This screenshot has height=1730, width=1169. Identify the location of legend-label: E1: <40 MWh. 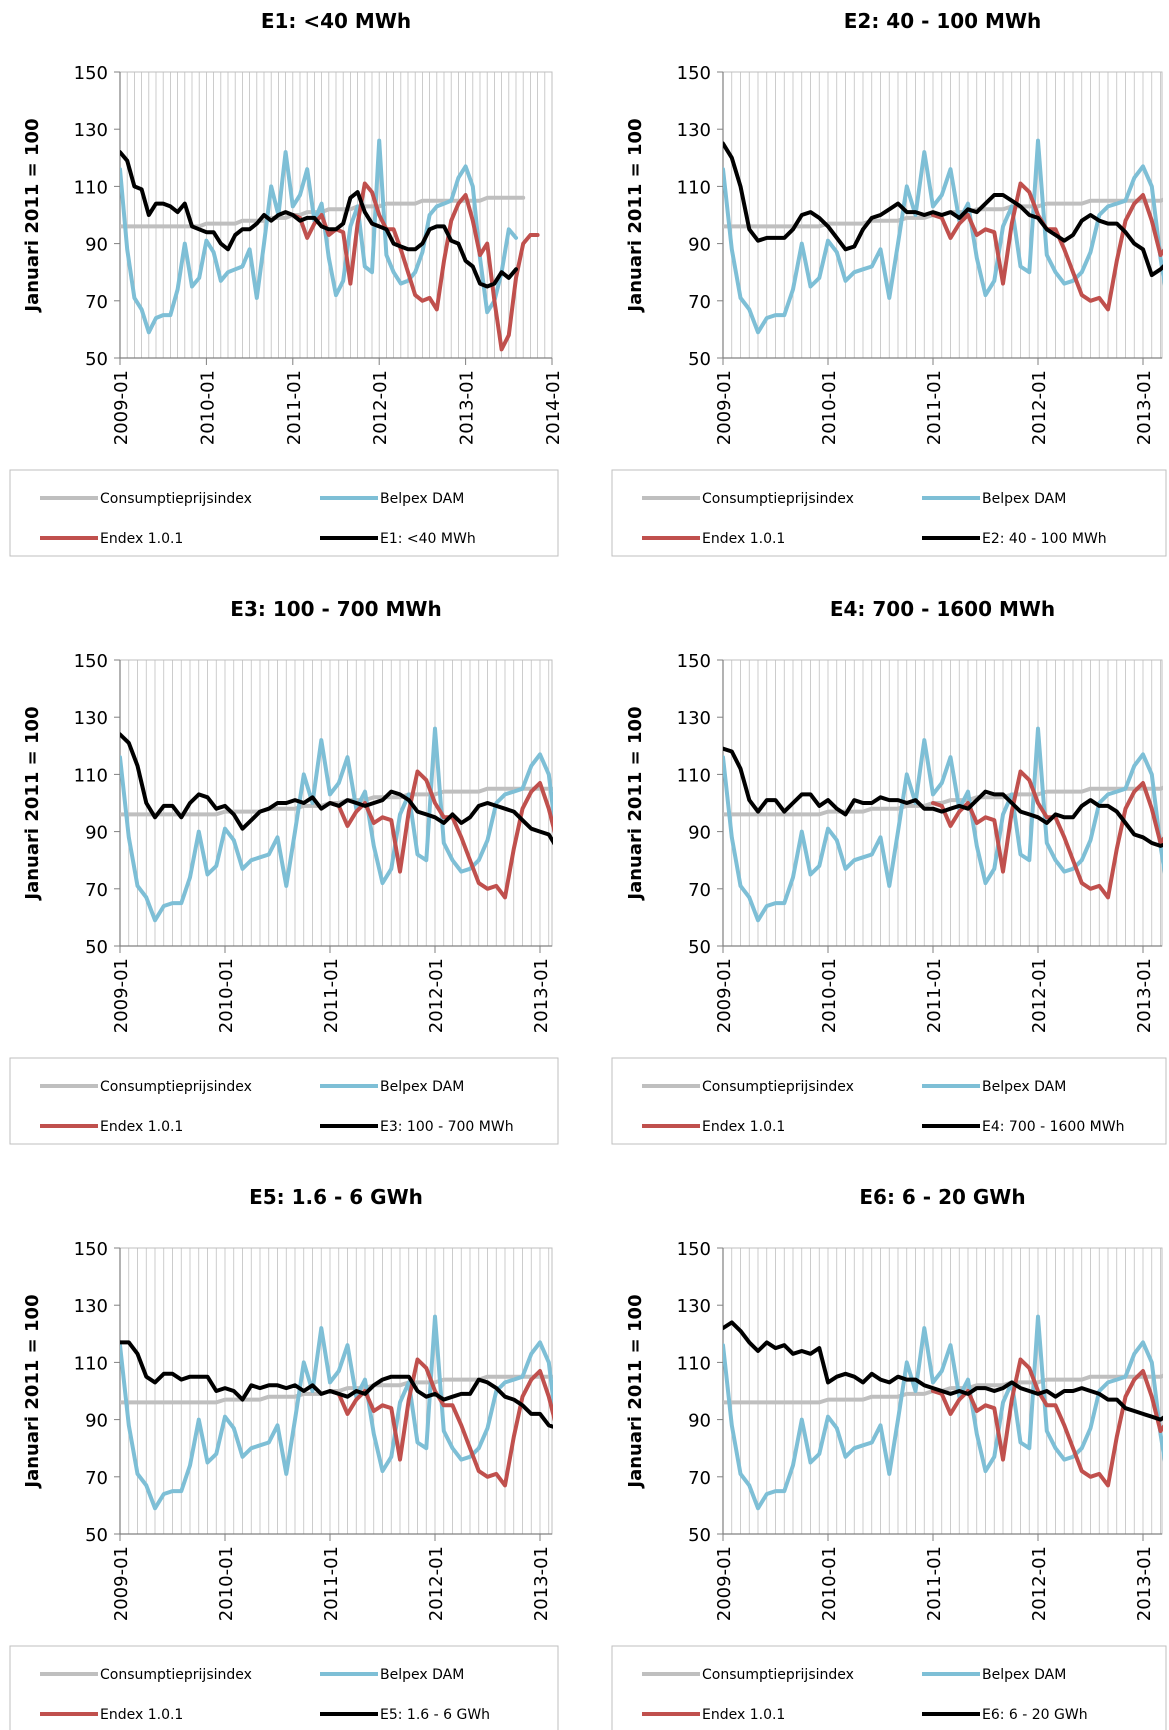
(428, 539).